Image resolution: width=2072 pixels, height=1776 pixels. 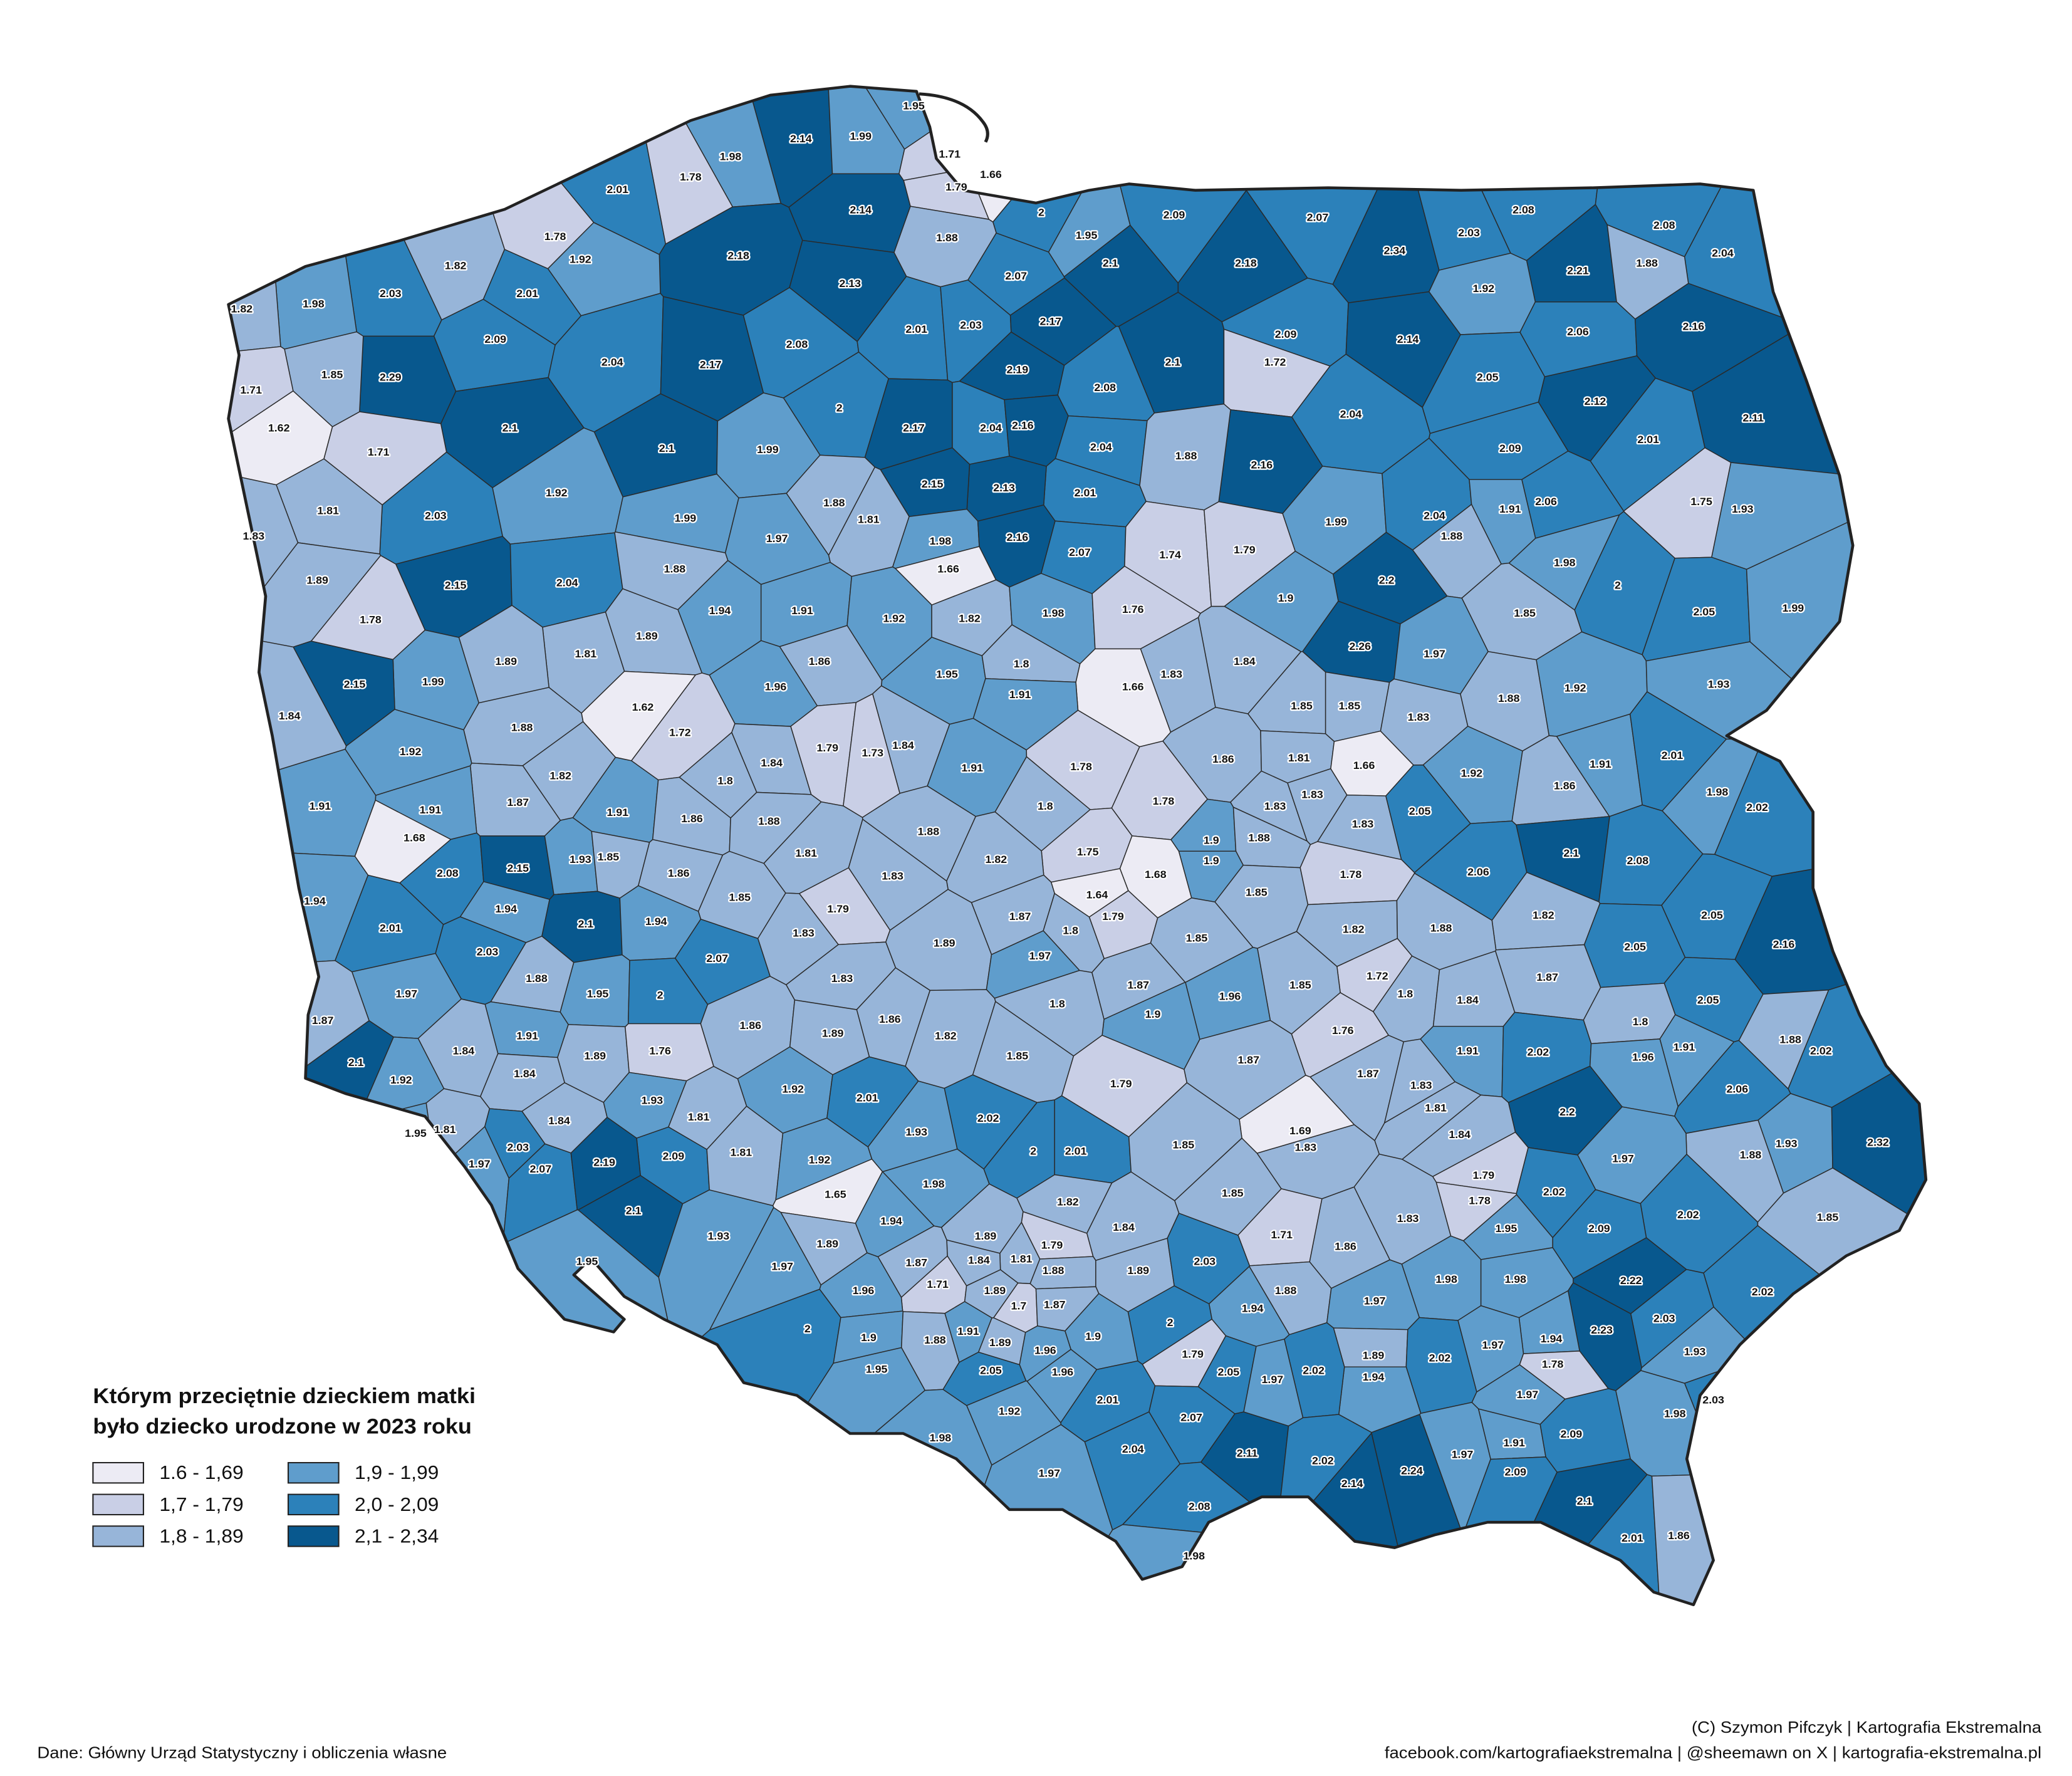 I want to click on value-label: 2.07, so click(x=1016, y=275).